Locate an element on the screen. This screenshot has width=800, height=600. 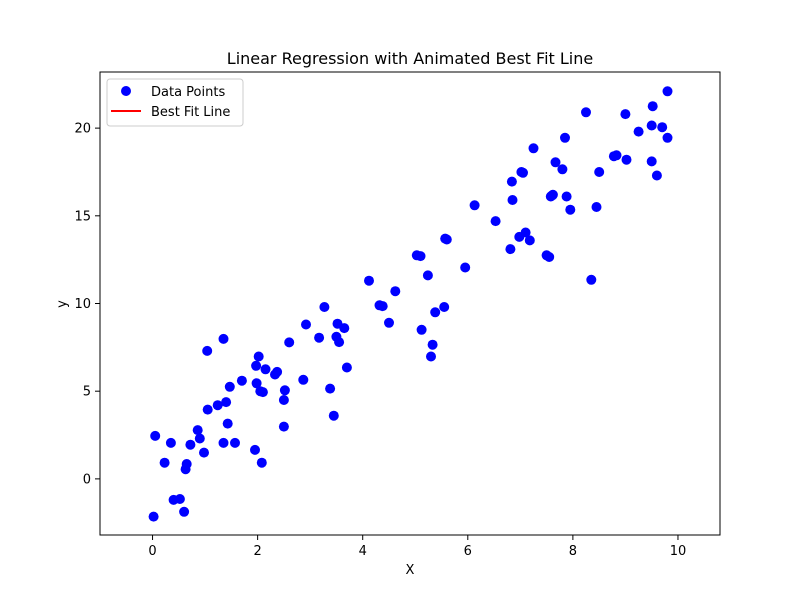
x-tick-label: 2 is located at coordinates (257, 551).